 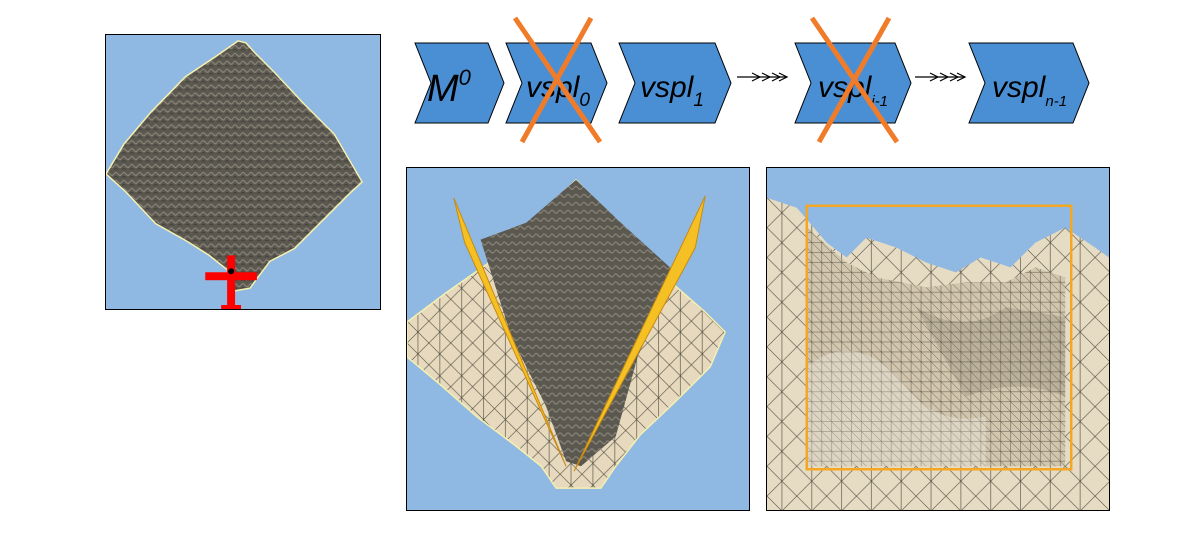 I want to click on chevron-vspl-n-1-label: vspln-1, so click(x=1029, y=90).